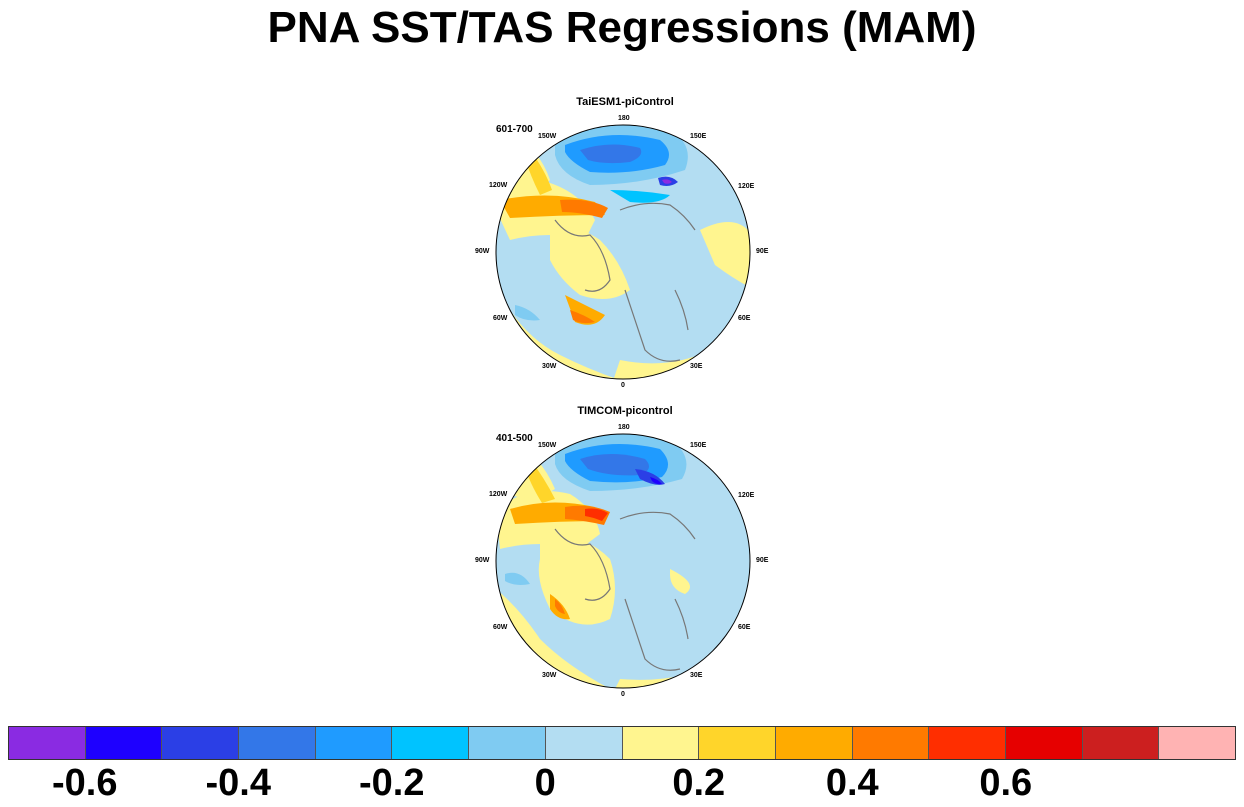 The width and height of the screenshot is (1244, 807). Describe the element at coordinates (625, 102) in the screenshot. I see `panel-title: TaiESM1-piControl` at that location.